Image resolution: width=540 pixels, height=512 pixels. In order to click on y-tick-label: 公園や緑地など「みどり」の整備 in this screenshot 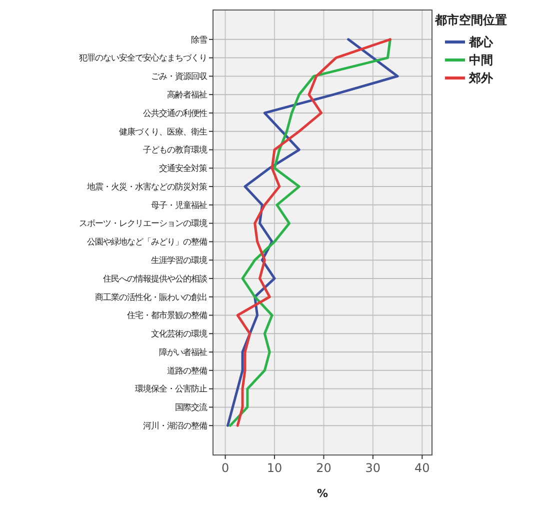, I will do `click(147, 241)`.